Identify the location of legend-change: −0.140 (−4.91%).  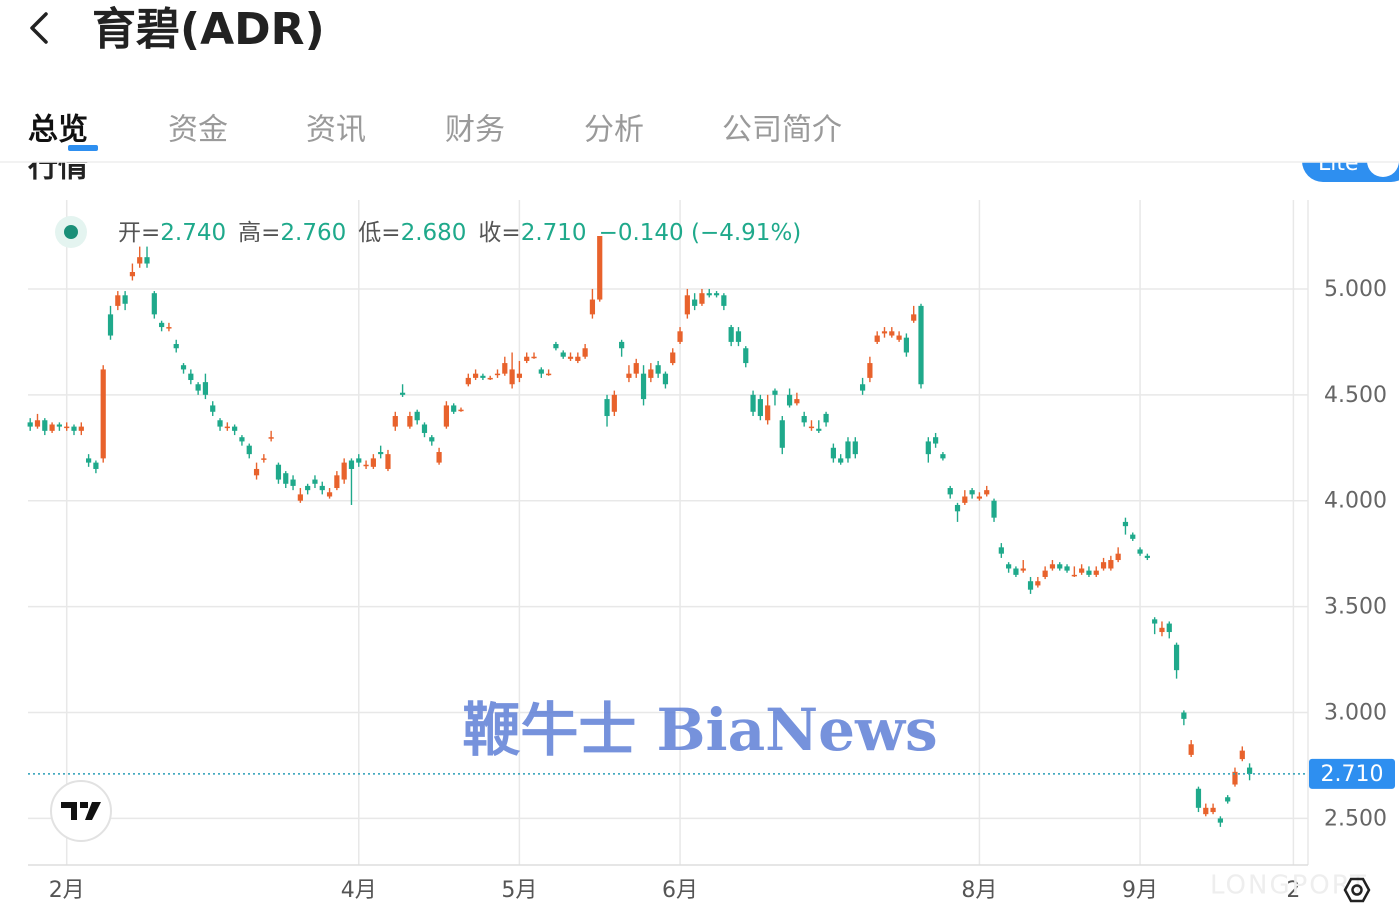
(700, 233).